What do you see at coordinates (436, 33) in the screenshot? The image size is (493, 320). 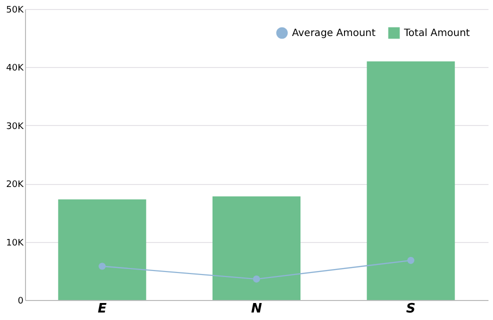 I see `legend-label: Total Amount` at bounding box center [436, 33].